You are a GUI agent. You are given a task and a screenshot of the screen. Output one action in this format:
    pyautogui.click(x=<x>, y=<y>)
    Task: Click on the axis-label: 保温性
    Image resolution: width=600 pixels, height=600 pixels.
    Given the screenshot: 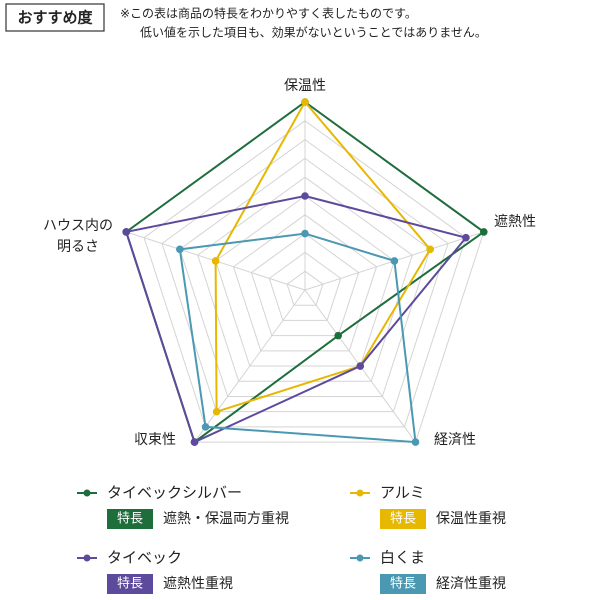 What is the action you would take?
    pyautogui.click(x=305, y=86)
    